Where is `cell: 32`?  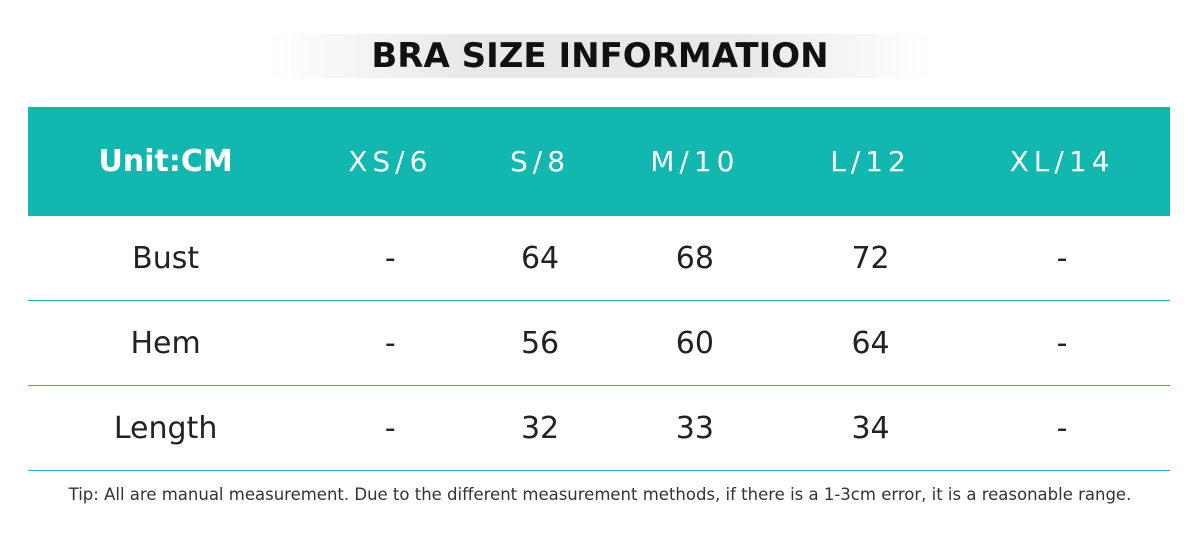
cell: 32 is located at coordinates (540, 428).